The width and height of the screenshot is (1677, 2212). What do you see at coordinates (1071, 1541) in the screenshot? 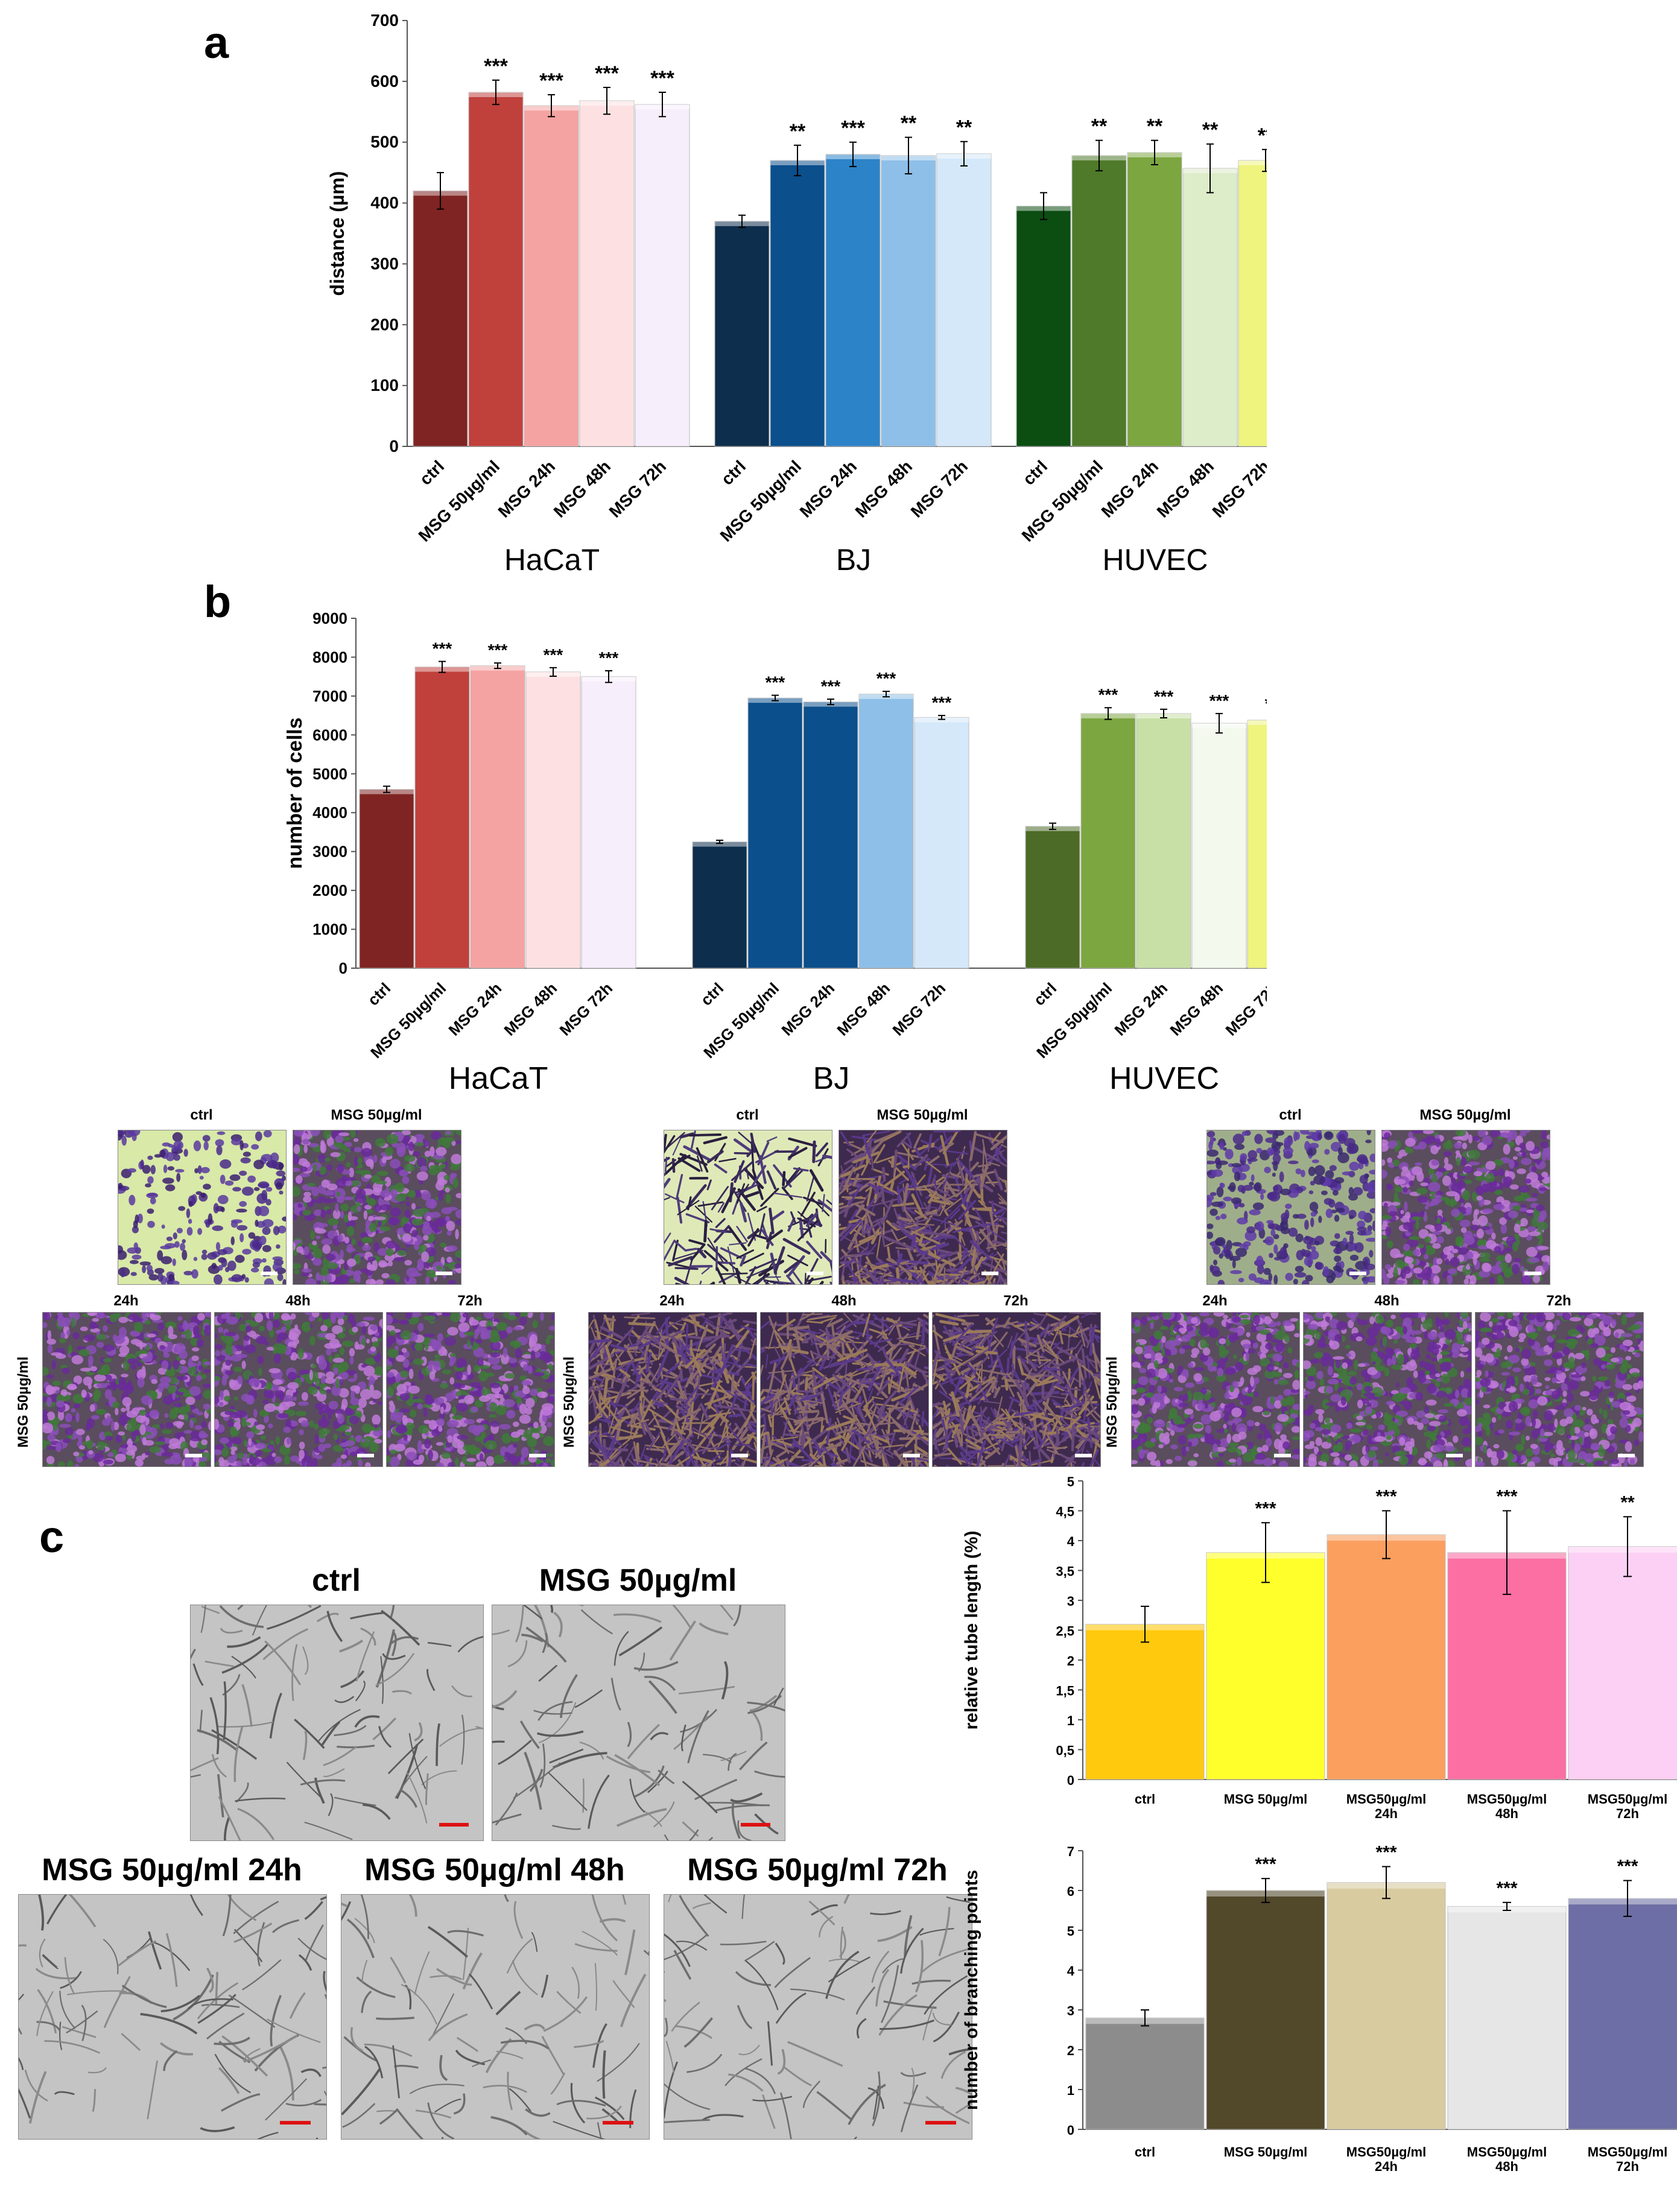
I see `y-tick-label: 4` at bounding box center [1071, 1541].